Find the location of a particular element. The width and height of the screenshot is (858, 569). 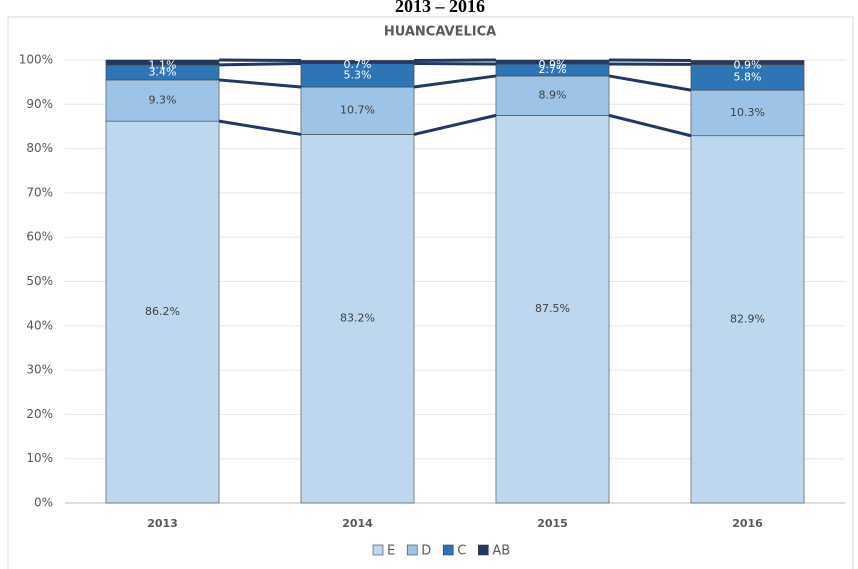

legend-label: E is located at coordinates (391, 551).